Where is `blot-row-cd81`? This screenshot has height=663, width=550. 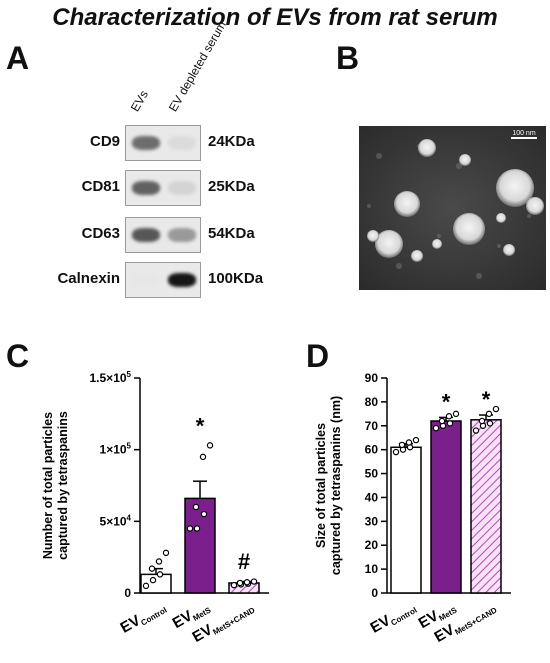
blot-row-cd81 is located at coordinates (163, 188).